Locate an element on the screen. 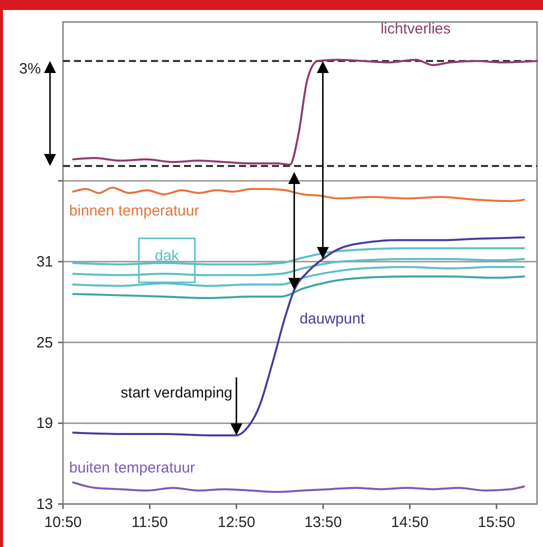 This screenshot has width=543, height=547. series-label: binnen temperatuur is located at coordinates (134, 211).